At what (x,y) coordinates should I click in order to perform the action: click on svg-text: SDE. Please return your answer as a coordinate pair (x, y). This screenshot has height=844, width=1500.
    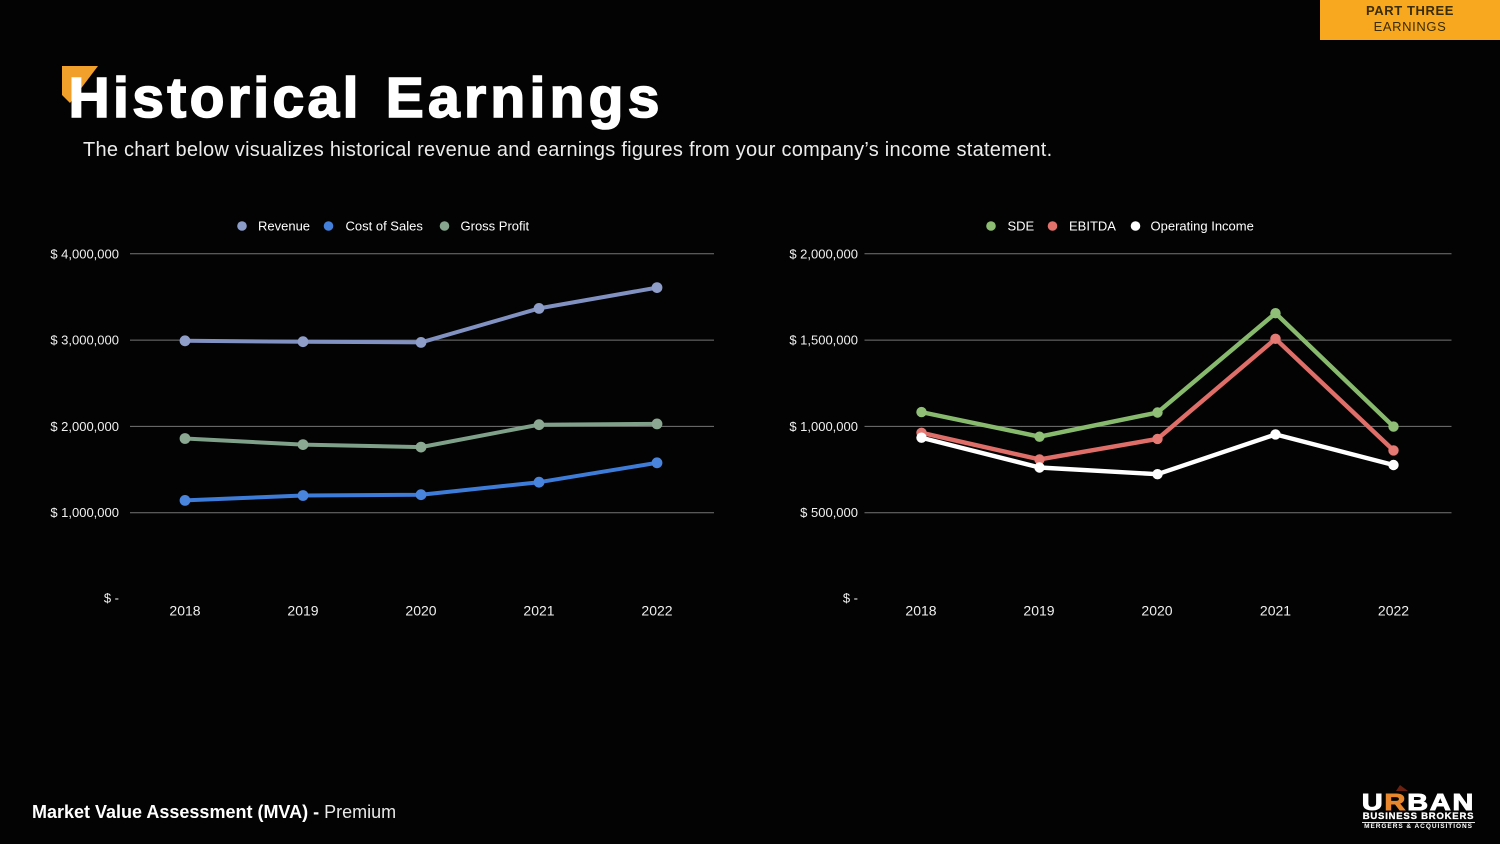
    Looking at the image, I should click on (1021, 226).